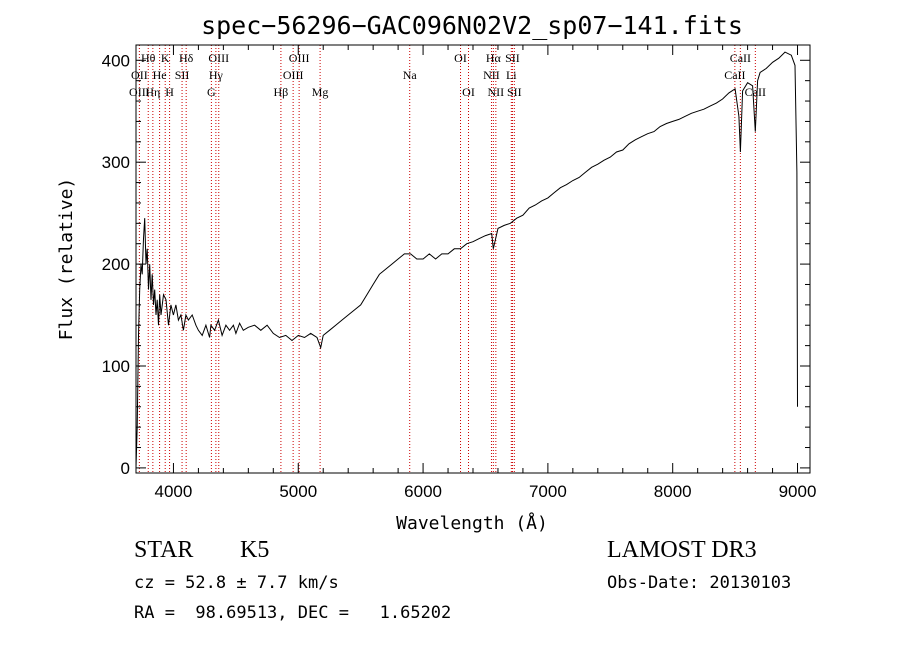  Describe the element at coordinates (236, 583) in the screenshot. I see `redshift-value: cz = 52.8 ± 7.7 km/s` at that location.